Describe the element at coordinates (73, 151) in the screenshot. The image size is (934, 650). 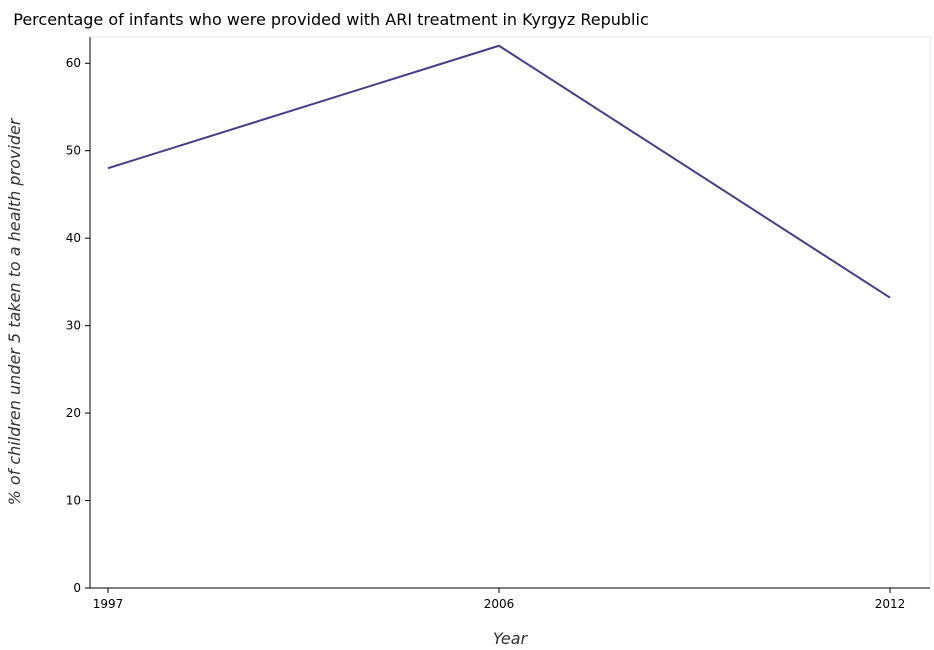
I see `y-tick-label: 50` at that location.